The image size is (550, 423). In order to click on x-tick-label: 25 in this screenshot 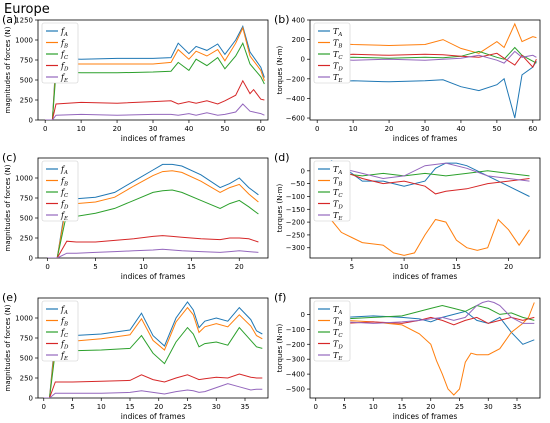, I will do `click(187, 407)`.